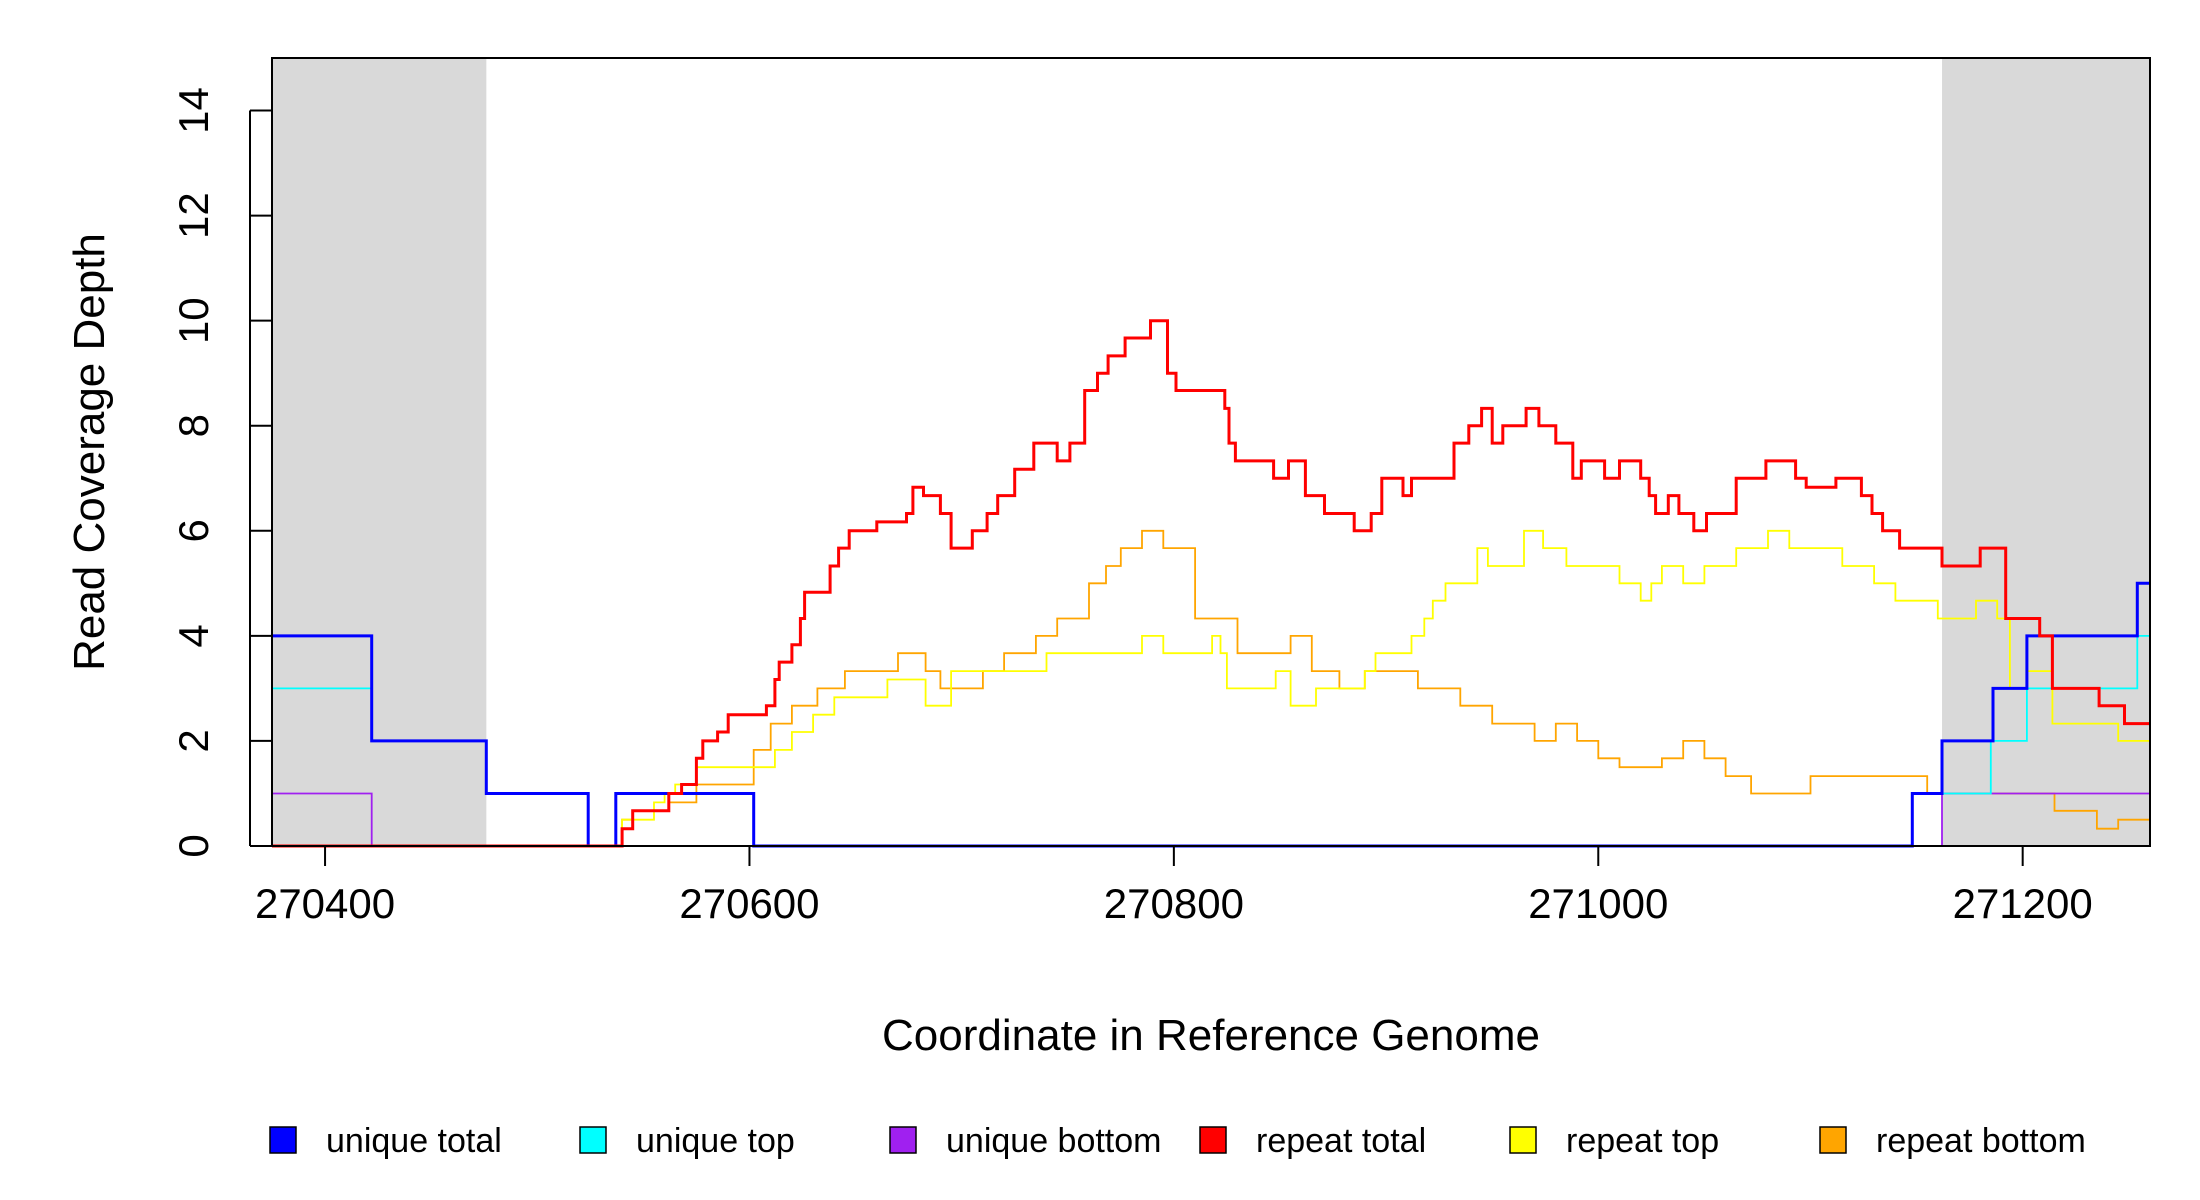  I want to click on legend-swatch-unique-bottom, so click(903, 1140).